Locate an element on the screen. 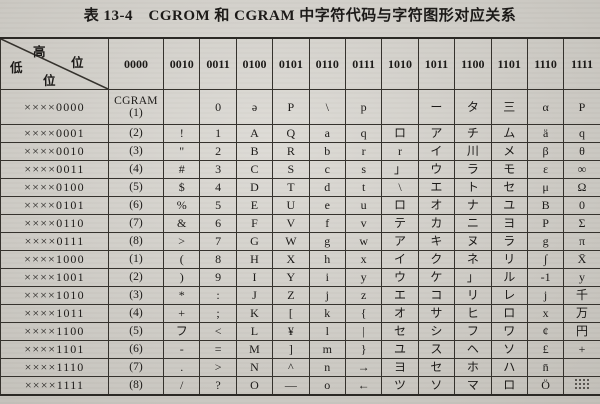 The image size is (600, 404). char-cell: 0 is located at coordinates (581, 205).